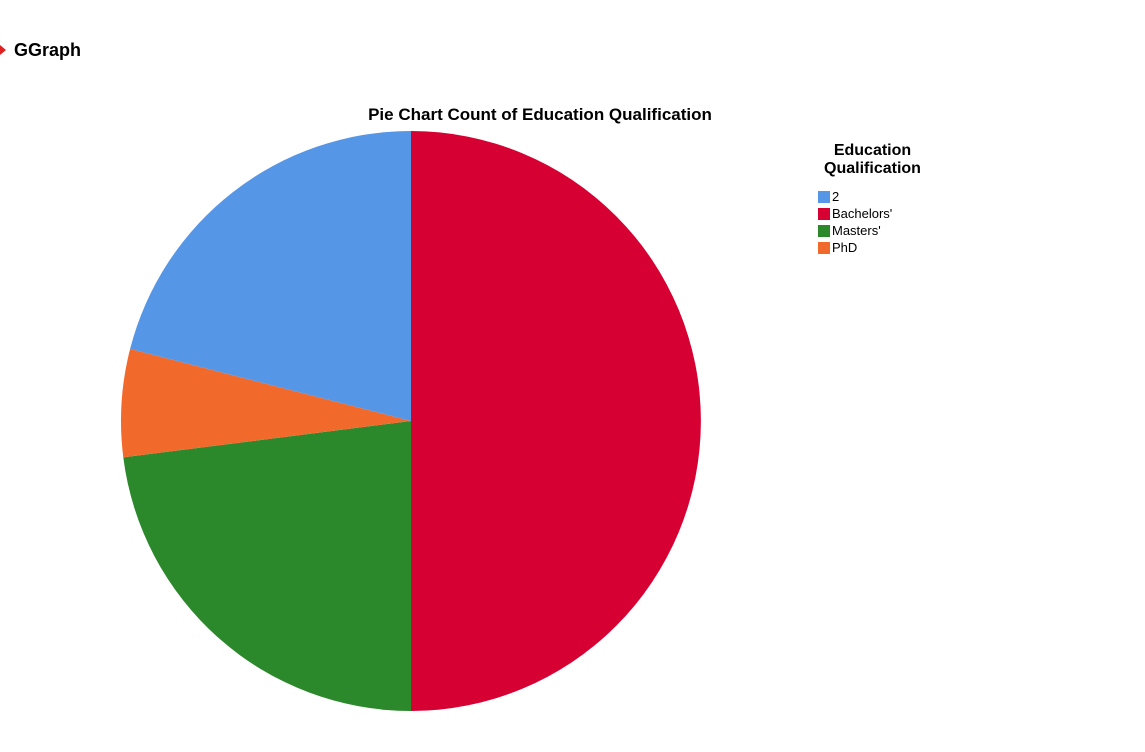 The image size is (1145, 752). Describe the element at coordinates (836, 196) in the screenshot. I see `legend-label: 2` at that location.